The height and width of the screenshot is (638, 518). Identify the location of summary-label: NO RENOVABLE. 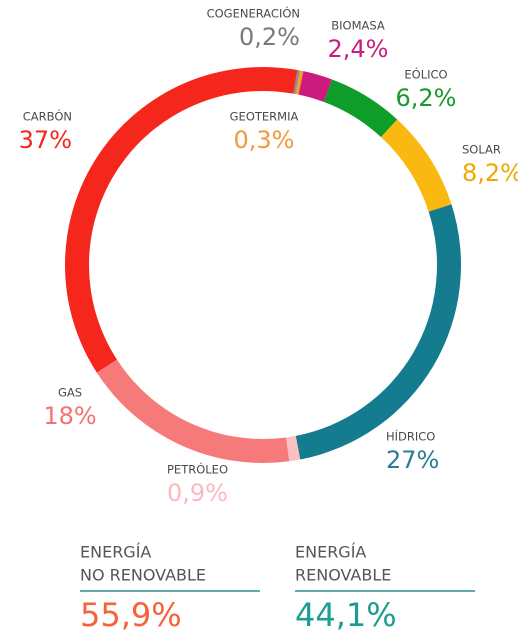
(143, 575).